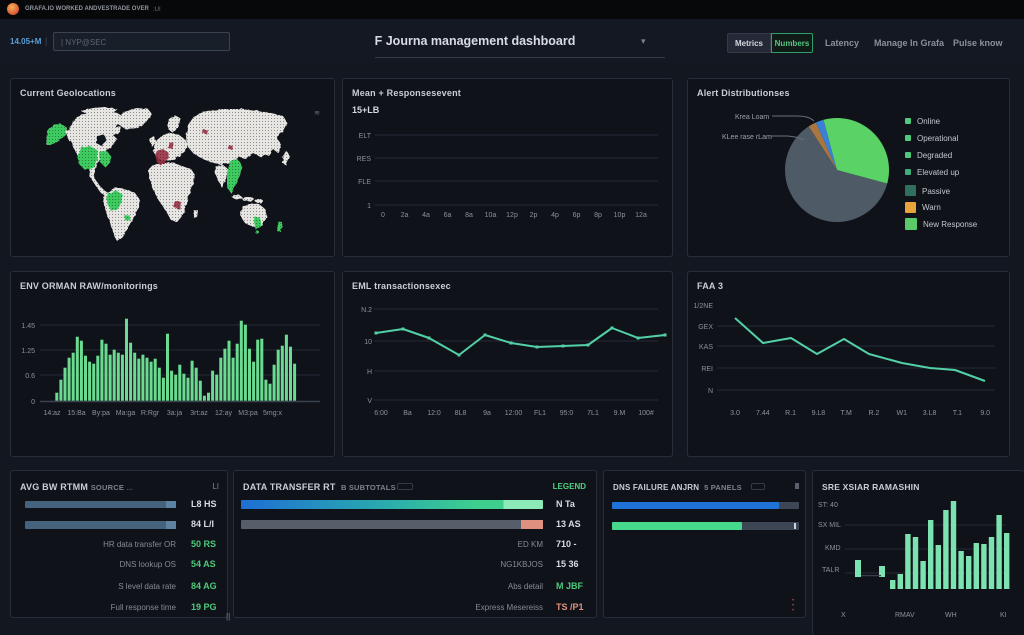 This screenshot has width=1024, height=635. What do you see at coordinates (540, 413) in the screenshot?
I see `svg-text: FL1` at bounding box center [540, 413].